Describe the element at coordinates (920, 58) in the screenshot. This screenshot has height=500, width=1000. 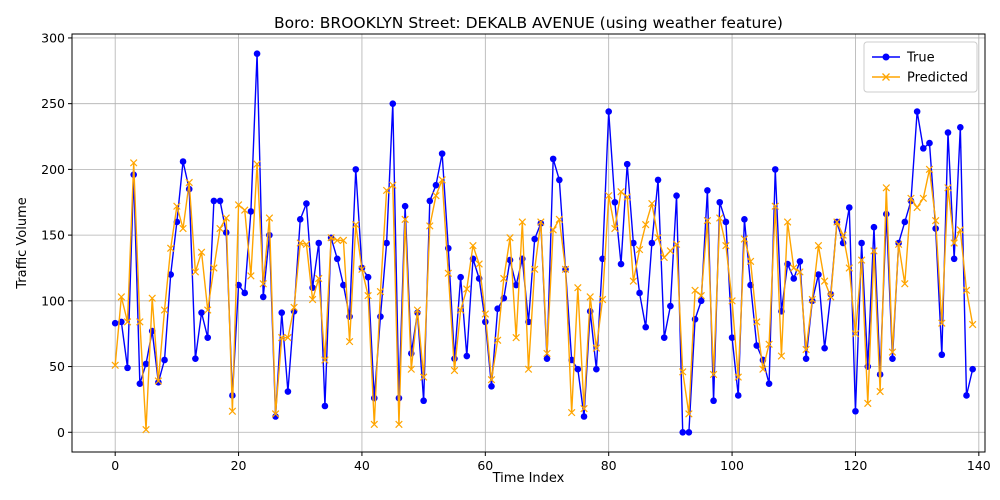
I see `legend-label-true: True` at that location.